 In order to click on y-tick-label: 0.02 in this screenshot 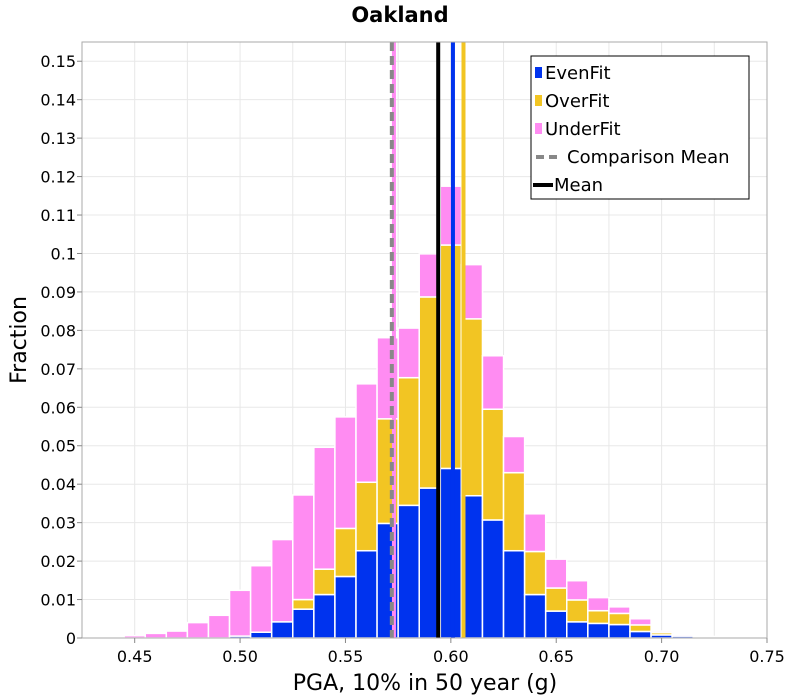, I will do `click(58, 561)`.